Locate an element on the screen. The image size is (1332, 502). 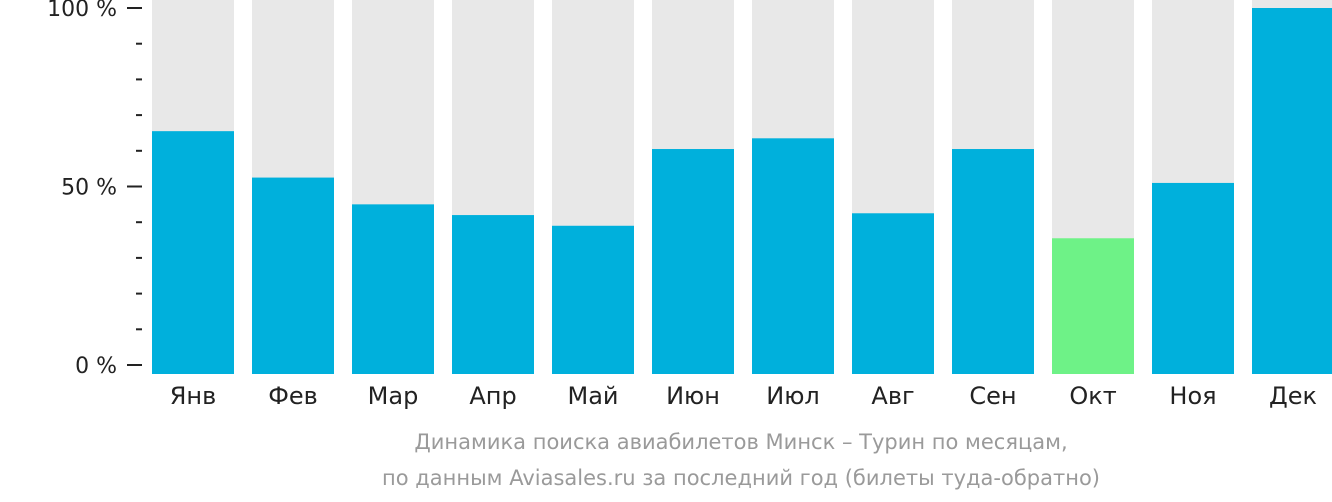
x-category-label: Июн is located at coordinates (693, 396).